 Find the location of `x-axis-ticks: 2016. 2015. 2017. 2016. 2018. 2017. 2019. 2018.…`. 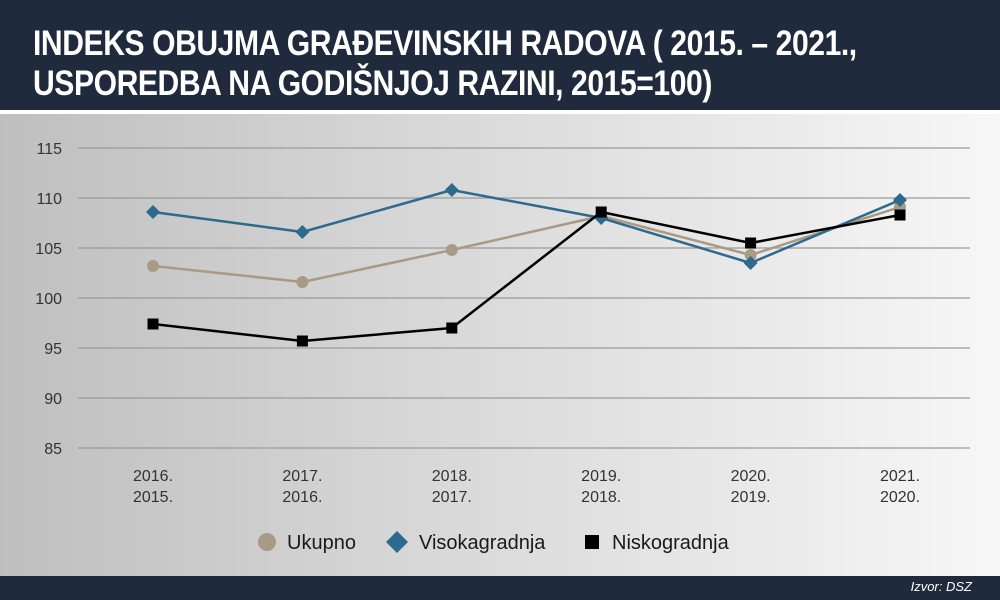

x-axis-ticks: 2016. 2015. 2017. 2016. 2018. 2017. 2019. 2018.… is located at coordinates (526, 487).